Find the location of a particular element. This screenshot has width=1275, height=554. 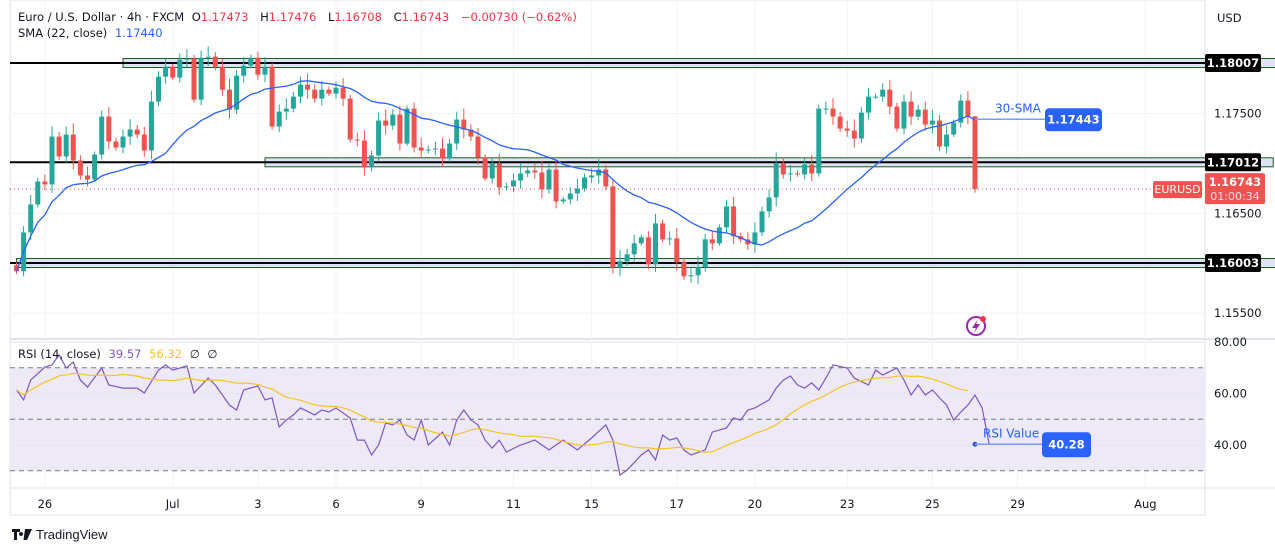

level-price-label: 1.17012 is located at coordinates (1233, 162).